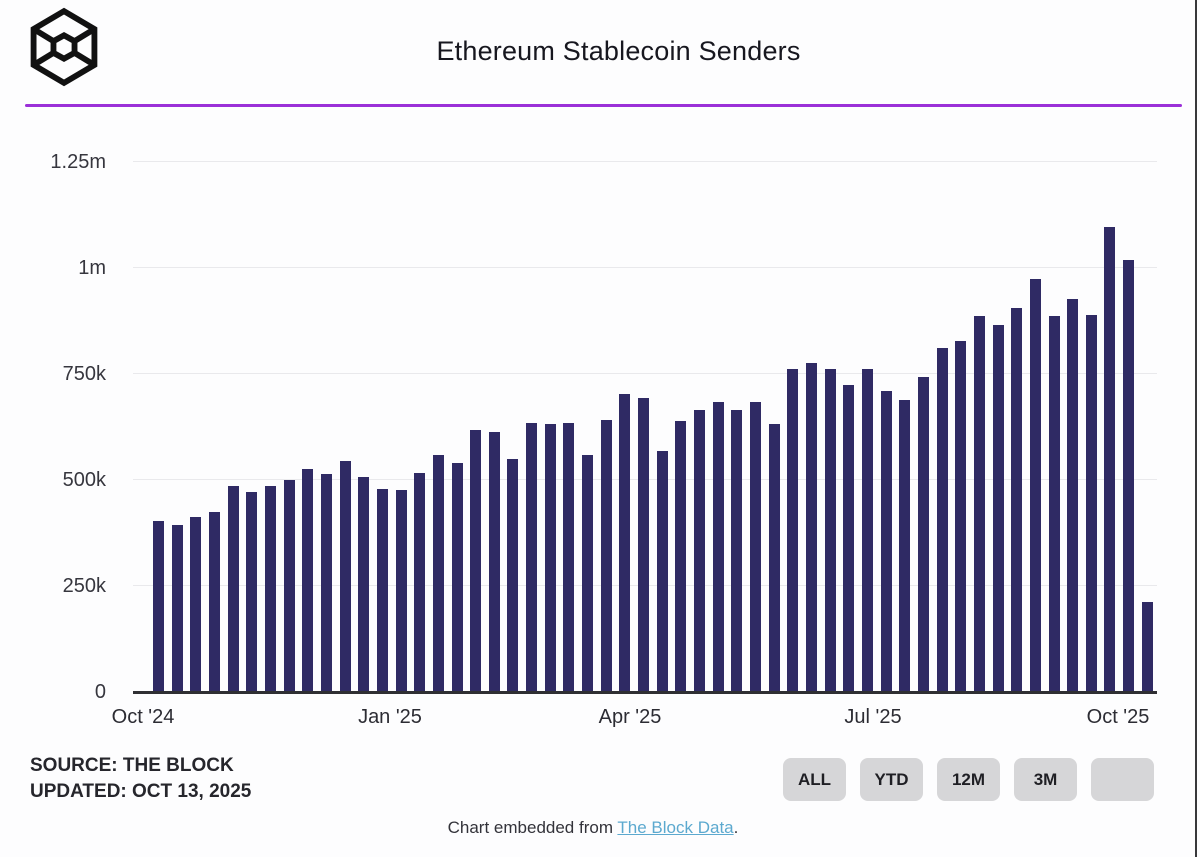  Describe the element at coordinates (603, 105) in the screenshot. I see `header-divider` at that location.